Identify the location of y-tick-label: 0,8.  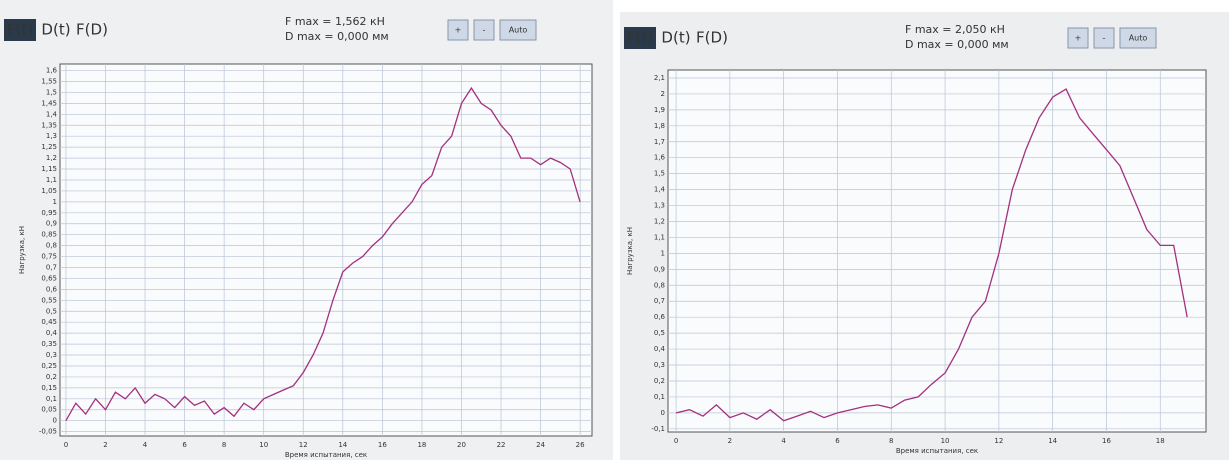
(659, 285).